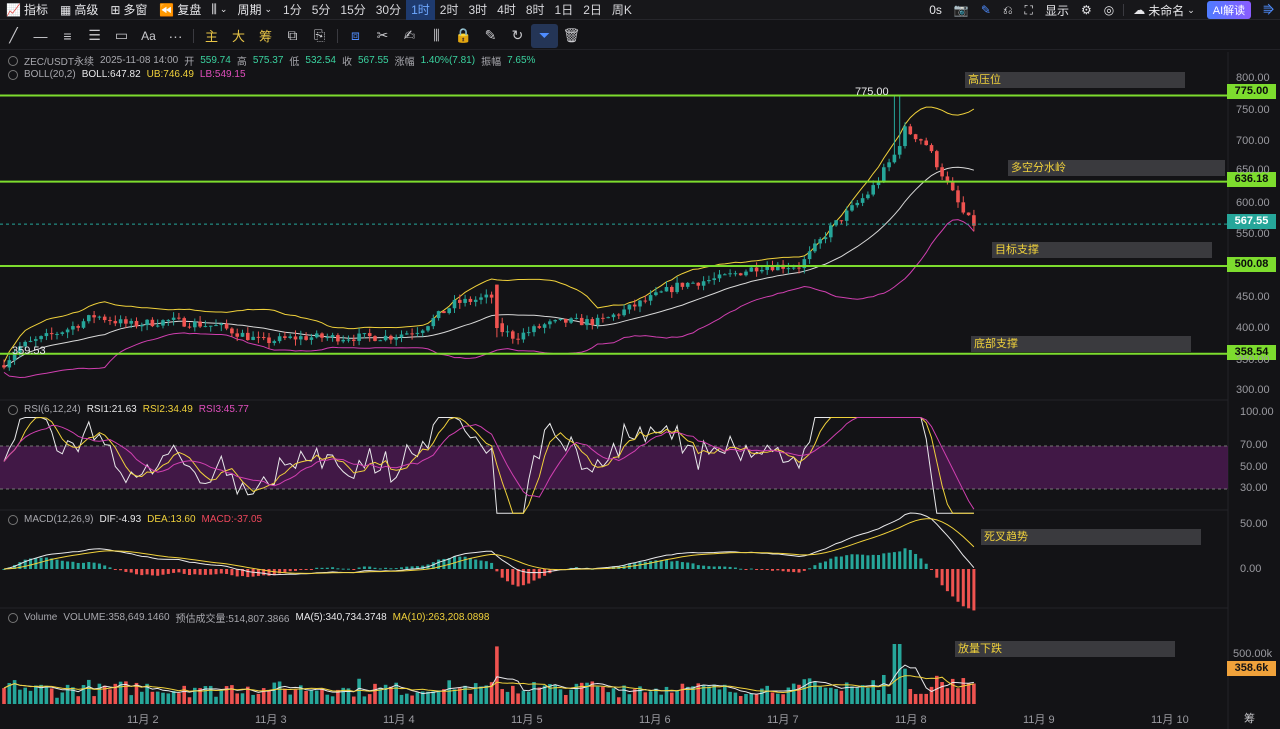  What do you see at coordinates (420, 10) in the screenshot?
I see `interval-tab-4: 1时` at bounding box center [420, 10].